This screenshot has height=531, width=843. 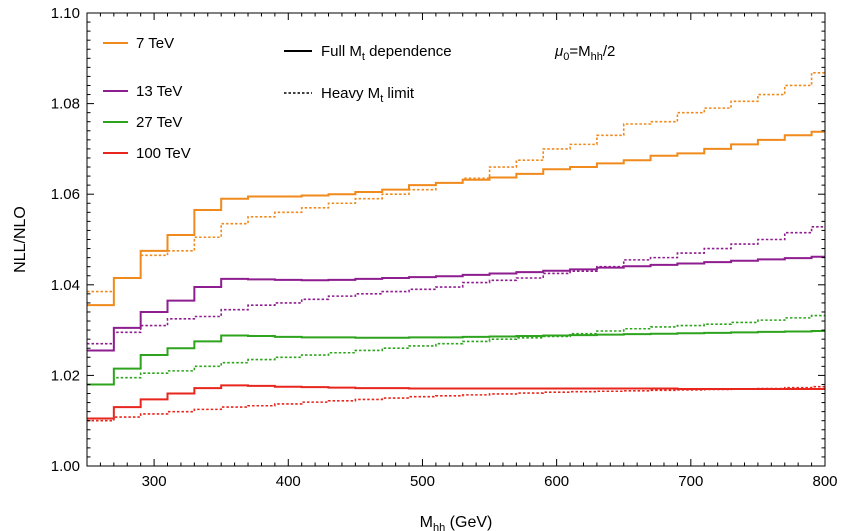 I want to click on x-tick-label: 700, so click(x=690, y=481).